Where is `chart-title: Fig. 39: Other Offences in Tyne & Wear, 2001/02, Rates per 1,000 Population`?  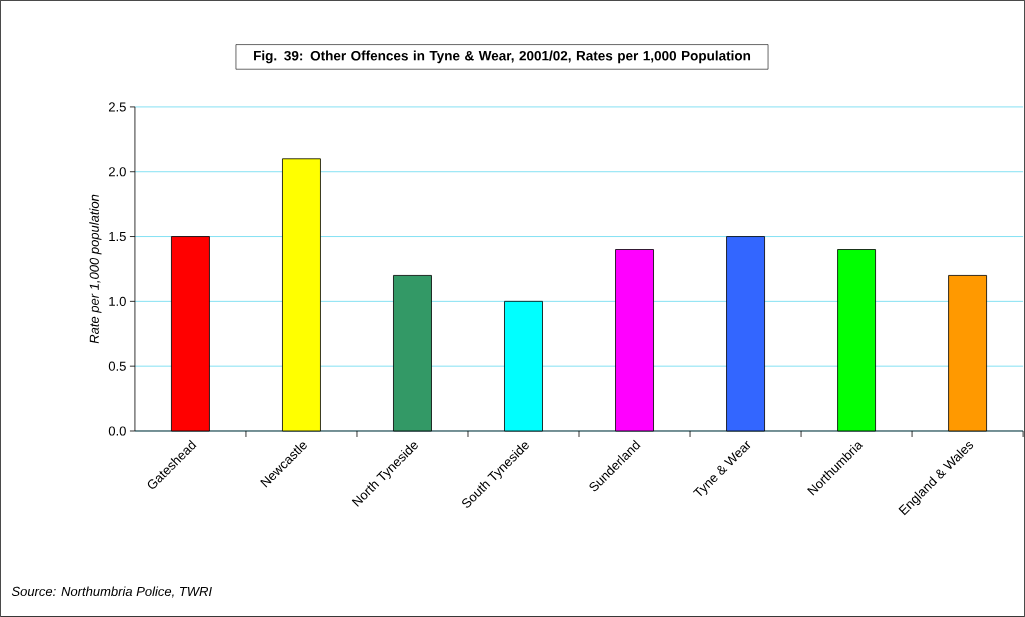
chart-title: Fig. 39: Other Offences in Tyne & Wear, 2001/02, Rates per 1,000 Population is located at coordinates (502, 57).